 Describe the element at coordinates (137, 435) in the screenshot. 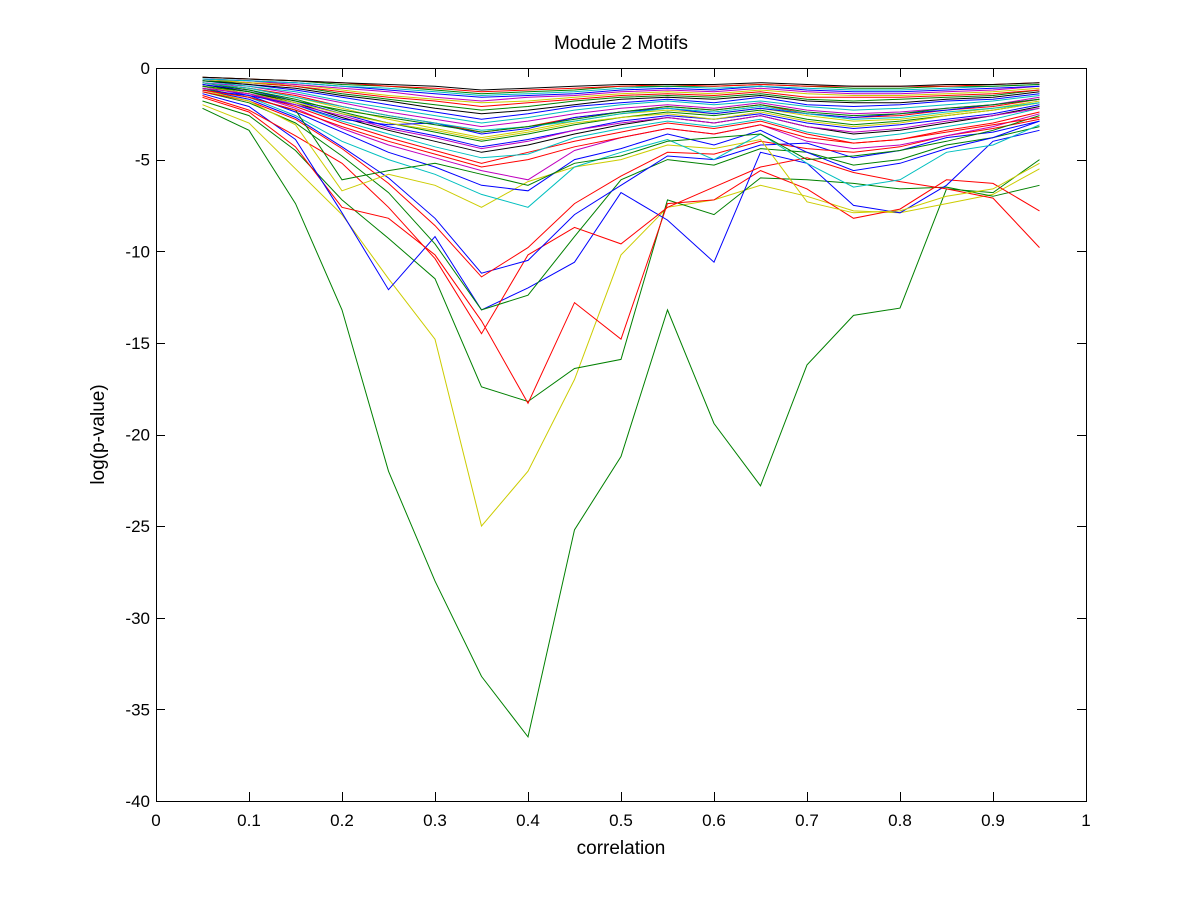

I see `y-tick-label: -20` at that location.